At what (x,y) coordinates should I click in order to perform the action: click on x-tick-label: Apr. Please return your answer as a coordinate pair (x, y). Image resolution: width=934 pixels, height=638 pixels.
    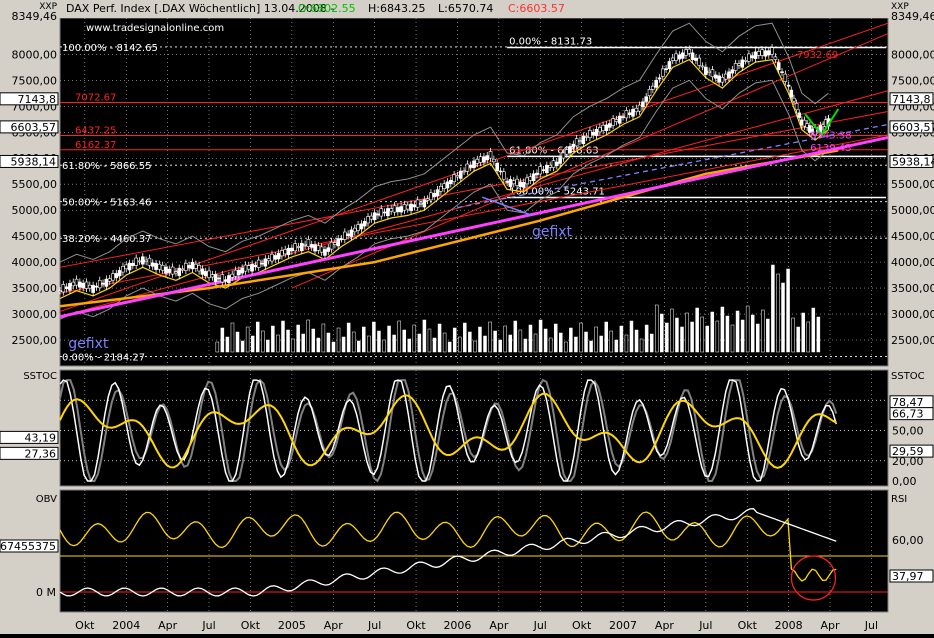
    Looking at the image, I should click on (168, 625).